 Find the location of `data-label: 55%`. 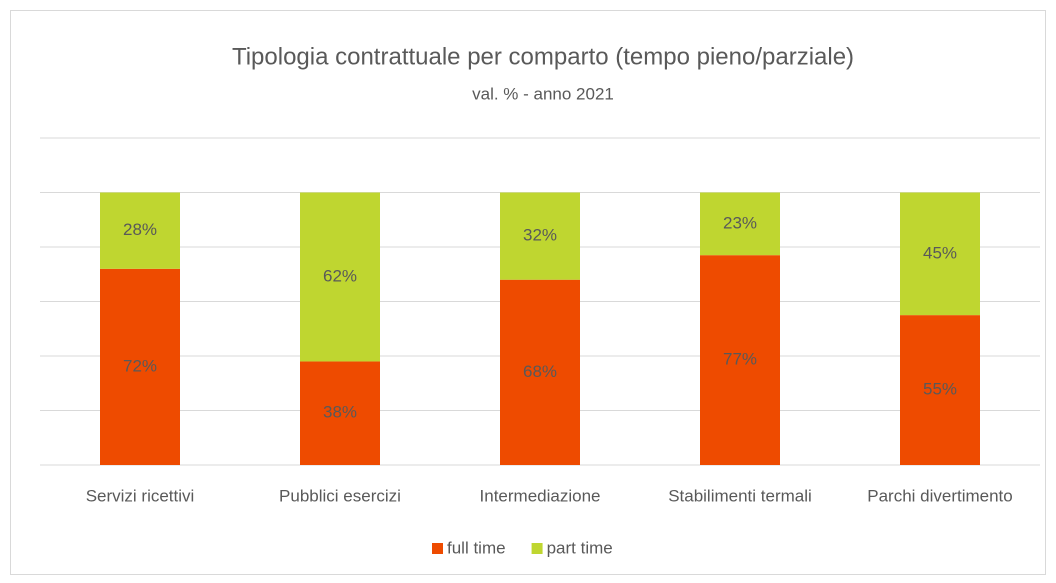

data-label: 55% is located at coordinates (940, 389).